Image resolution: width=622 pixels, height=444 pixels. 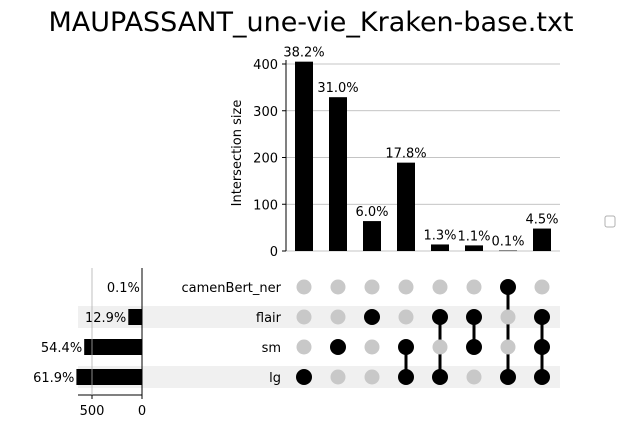 I want to click on set-size-label: 54.4%, so click(x=61, y=348).